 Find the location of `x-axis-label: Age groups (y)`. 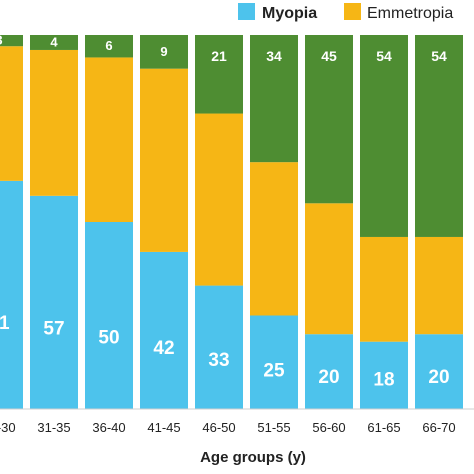

x-axis-label: Age groups (y) is located at coordinates (253, 457).